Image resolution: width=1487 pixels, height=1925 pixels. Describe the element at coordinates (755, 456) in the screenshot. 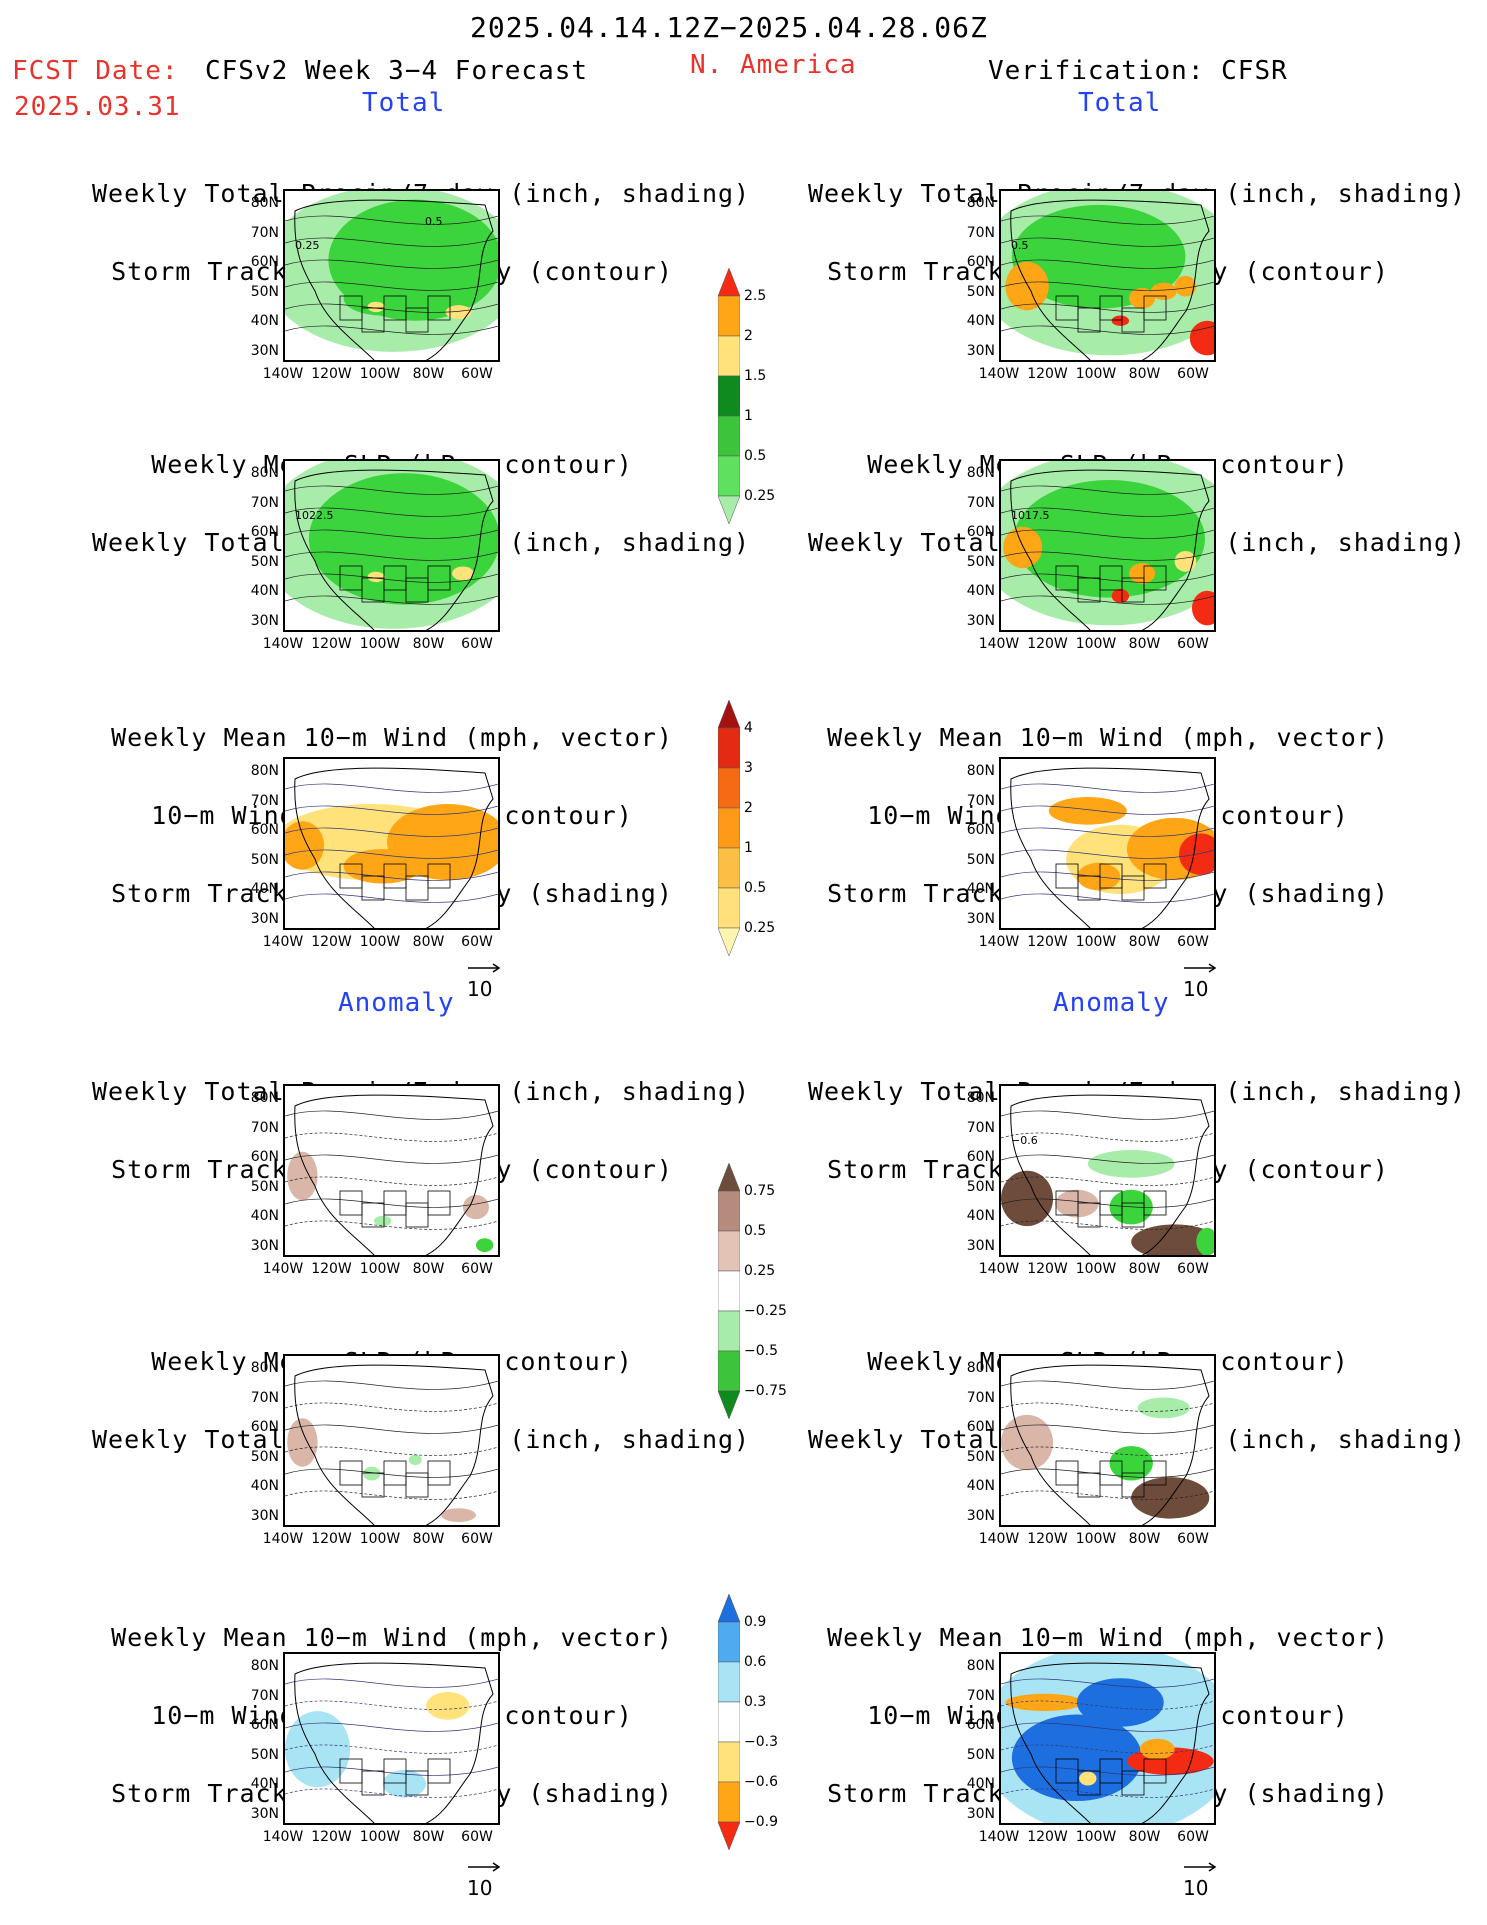

I see `colorbar-level-label: 0.5` at that location.